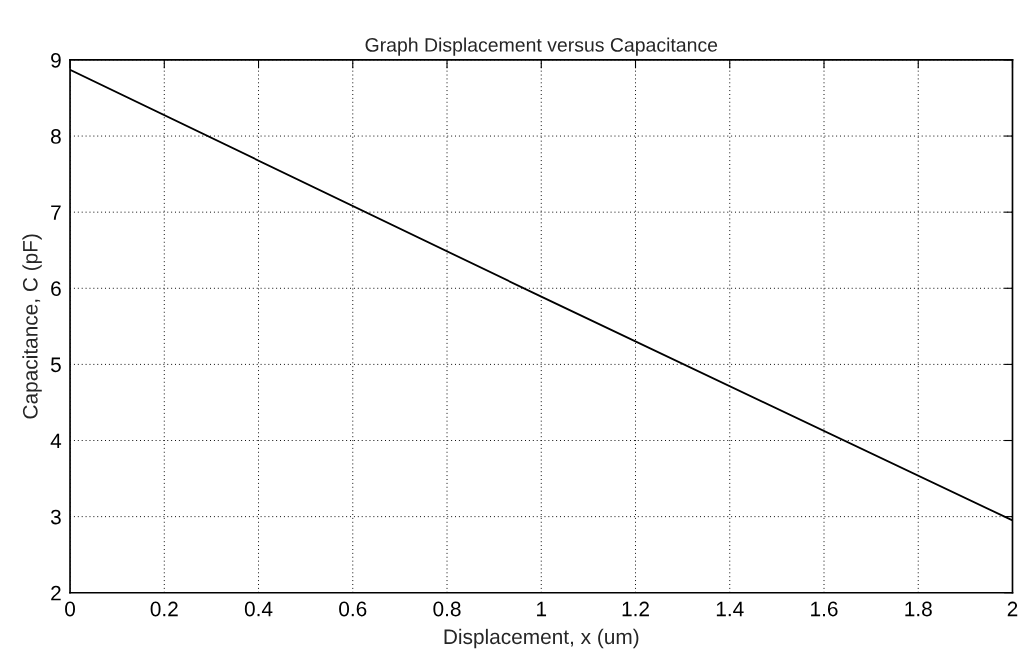 This screenshot has height=666, width=1030. What do you see at coordinates (56, 593) in the screenshot?
I see `y-tick-label: 2` at bounding box center [56, 593].